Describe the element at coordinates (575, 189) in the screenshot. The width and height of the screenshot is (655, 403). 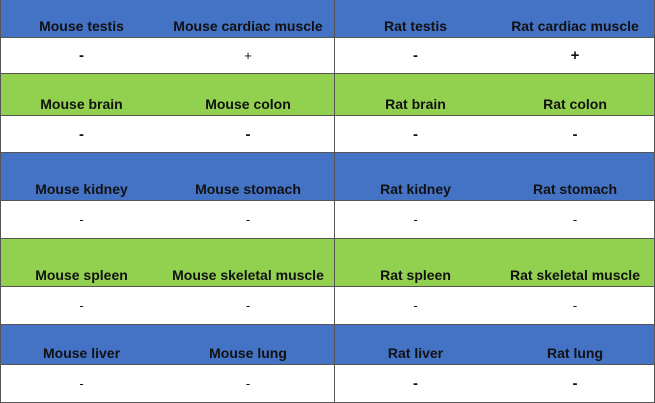
I see `header-label: Rat stomach` at that location.